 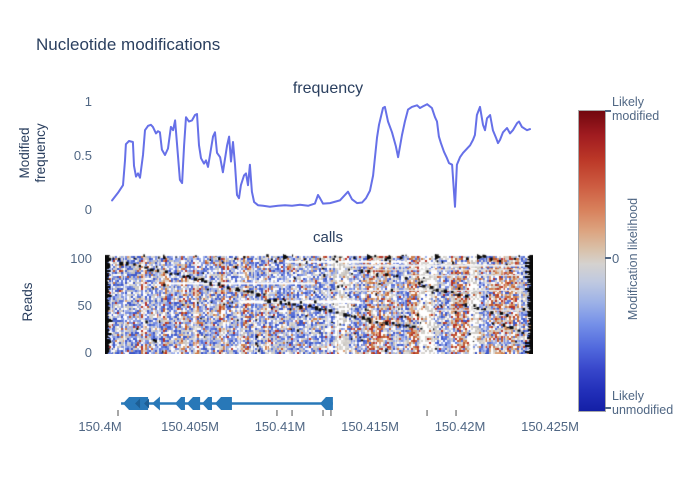 What do you see at coordinates (608, 111) in the screenshot?
I see `colorbar-tick-top` at bounding box center [608, 111].